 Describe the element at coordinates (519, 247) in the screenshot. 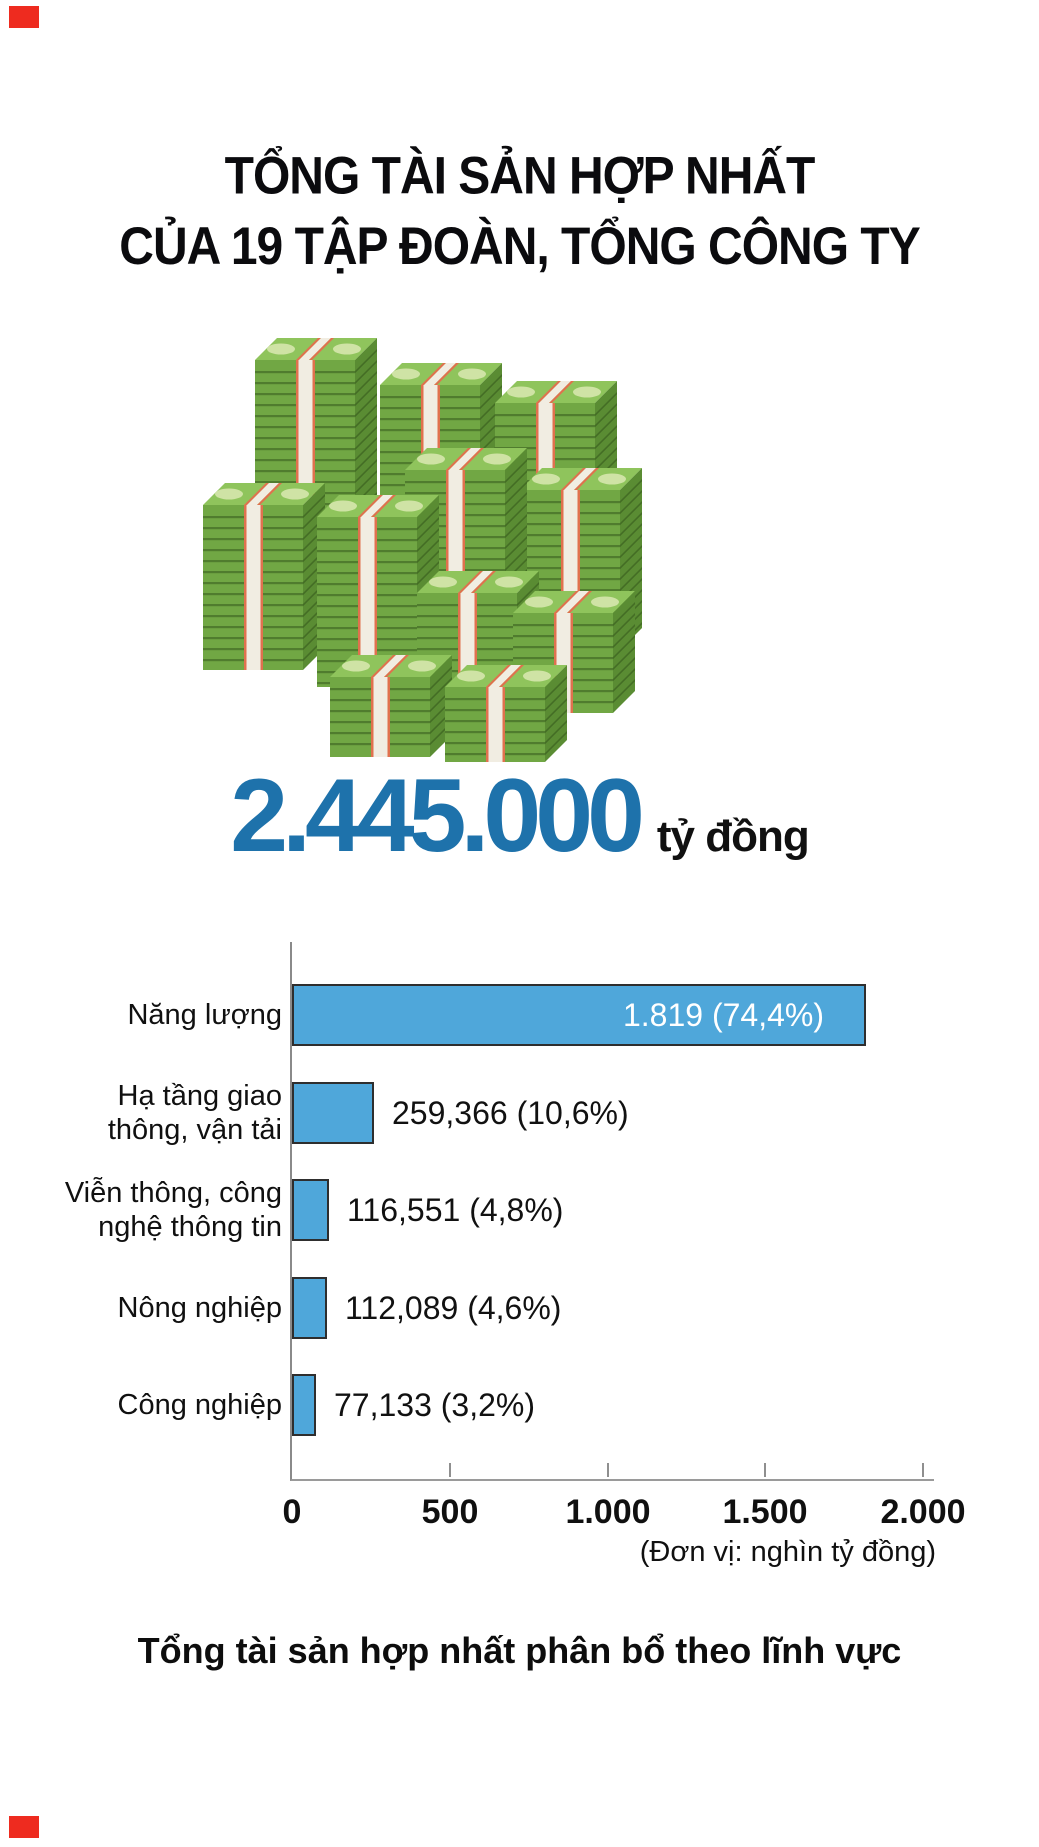

I see `page-title-line2: CỦA 19 TẬP ĐOÀN, TỔNG CÔNG TY` at that location.